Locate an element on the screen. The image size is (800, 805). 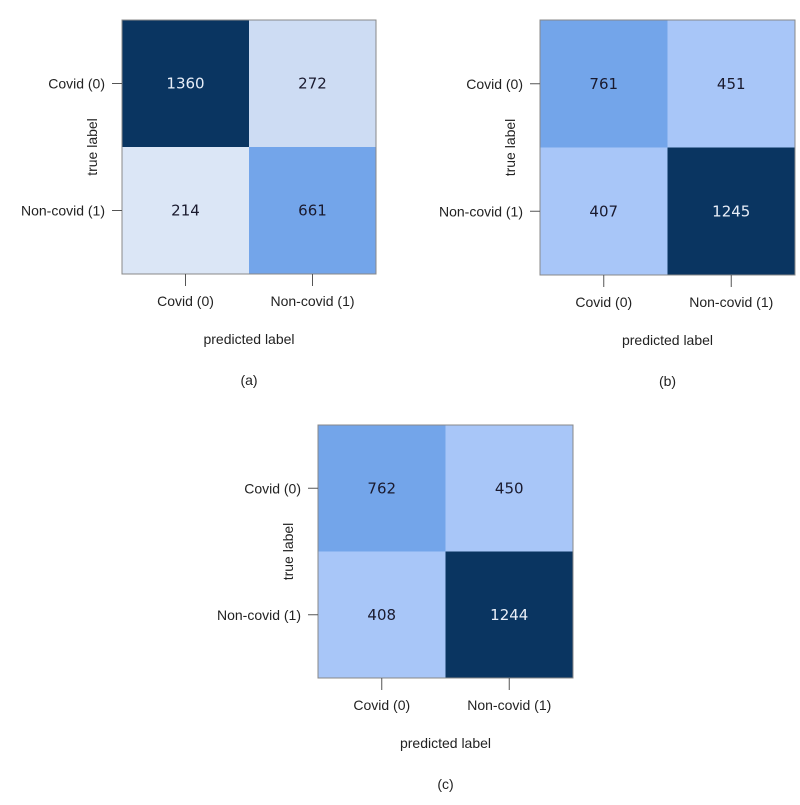
cell-value-label: 1244 is located at coordinates (509, 615).